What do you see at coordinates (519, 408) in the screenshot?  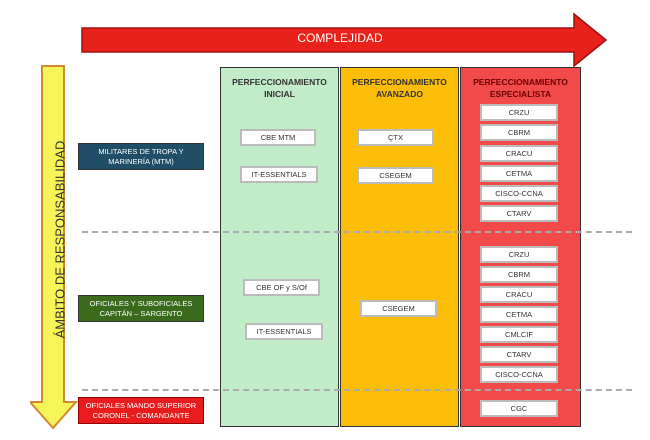 I see `course-box: CGC` at bounding box center [519, 408].